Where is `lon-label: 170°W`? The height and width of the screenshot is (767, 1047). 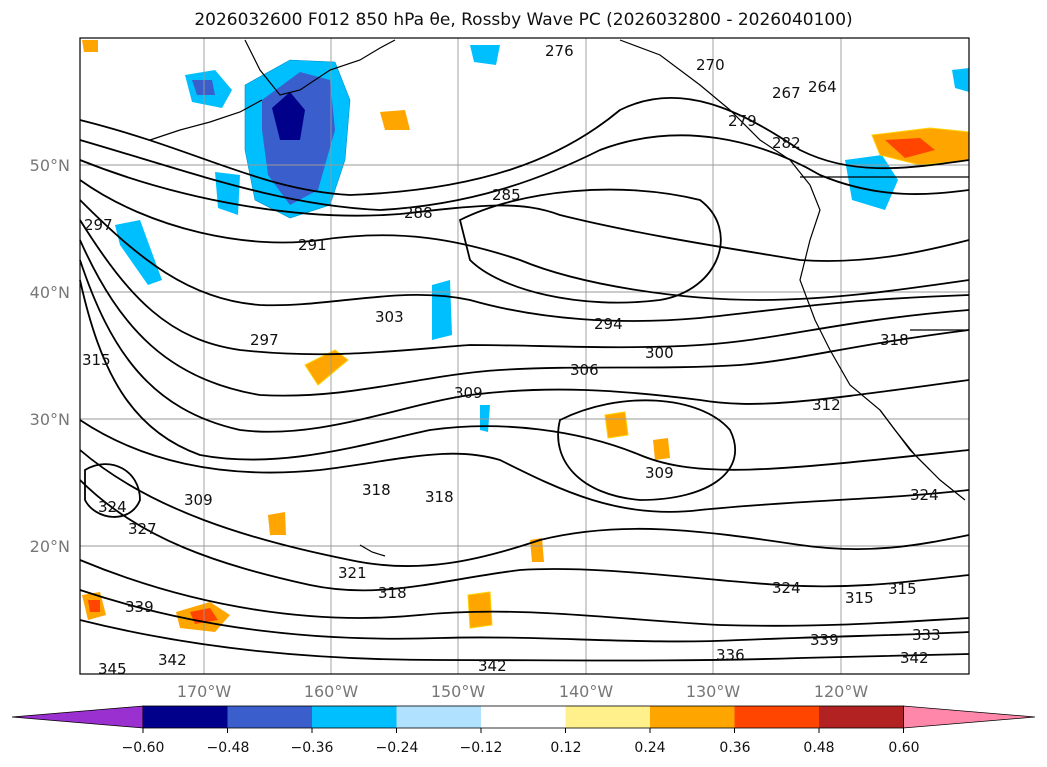
lon-label: 170°W is located at coordinates (204, 691).